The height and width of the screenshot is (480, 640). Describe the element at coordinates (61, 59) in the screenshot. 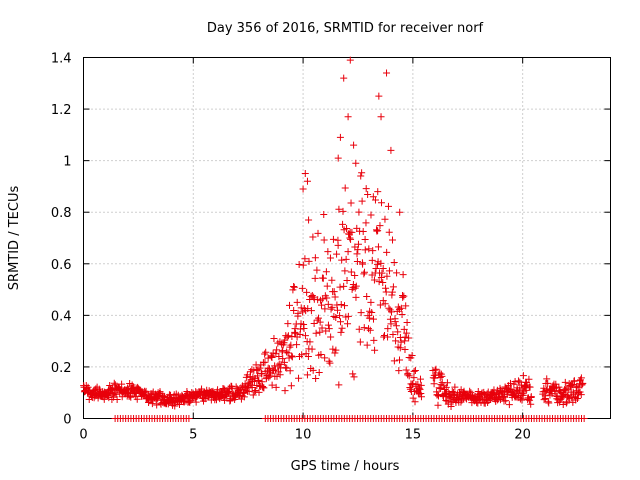

I see `y-tick-label: 1.4` at that location.